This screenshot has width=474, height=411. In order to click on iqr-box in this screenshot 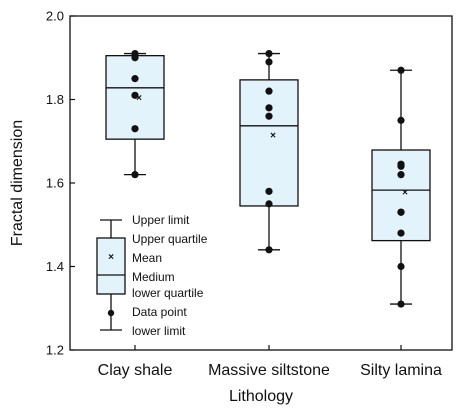, I will do `click(269, 143)`.